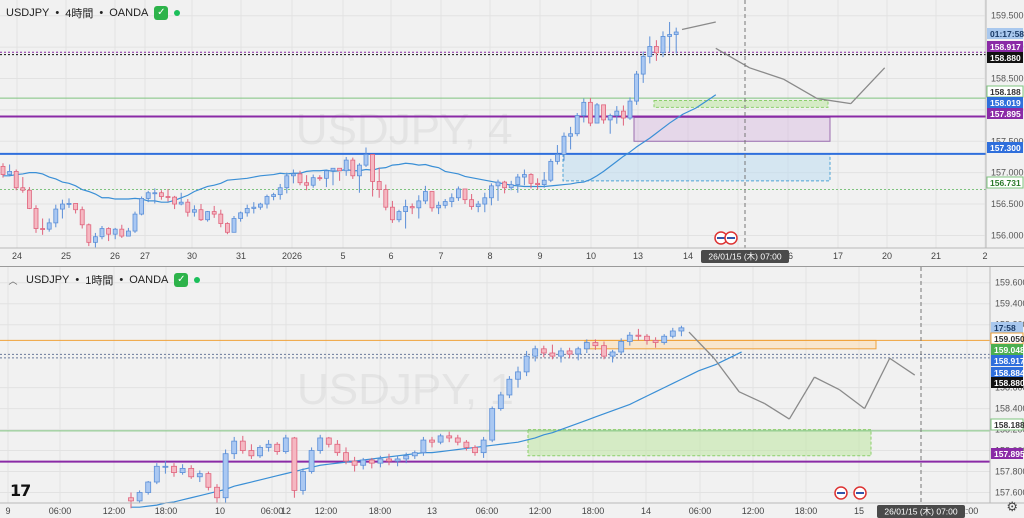  Describe the element at coordinates (20, 490) in the screenshot. I see `tradingview-logo: 17` at that location.